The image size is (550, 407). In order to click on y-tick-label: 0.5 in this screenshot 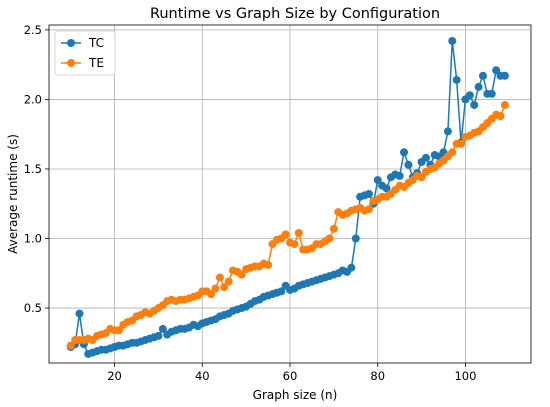, I will do `click(33, 308)`.